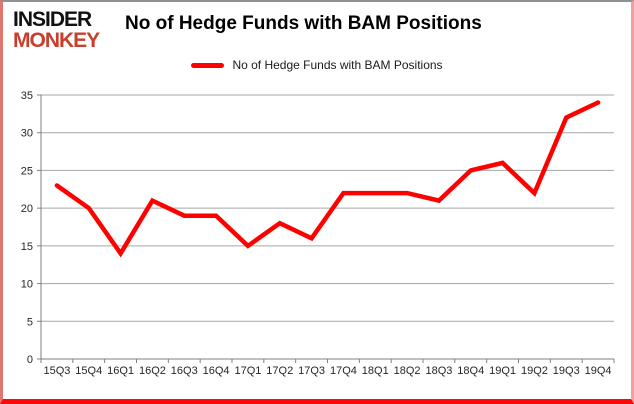  I want to click on x-tick-label: 15Q3, so click(56, 371).